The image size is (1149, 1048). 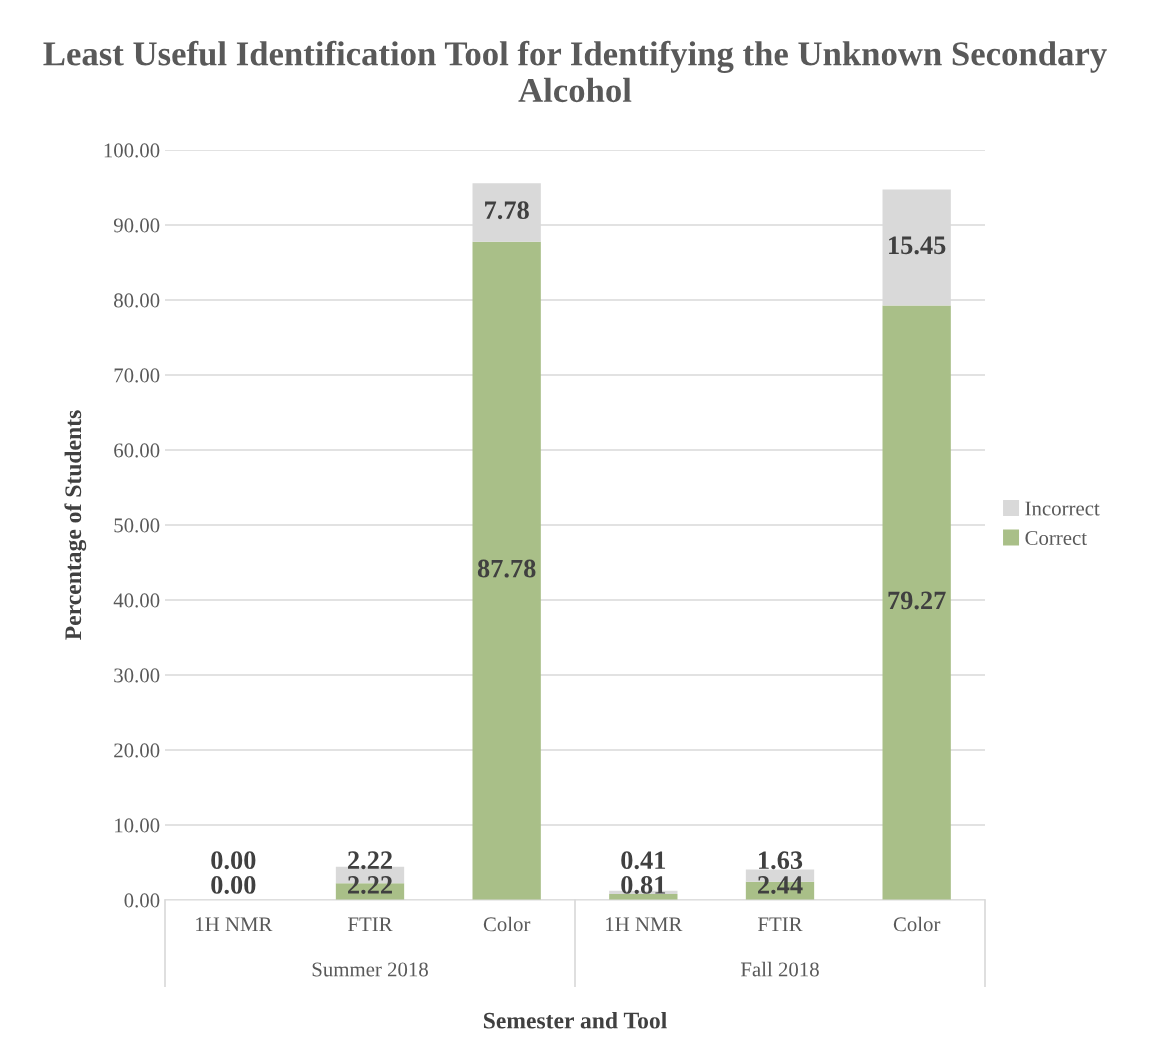 I want to click on text: Summer 2018, so click(x=370, y=969).